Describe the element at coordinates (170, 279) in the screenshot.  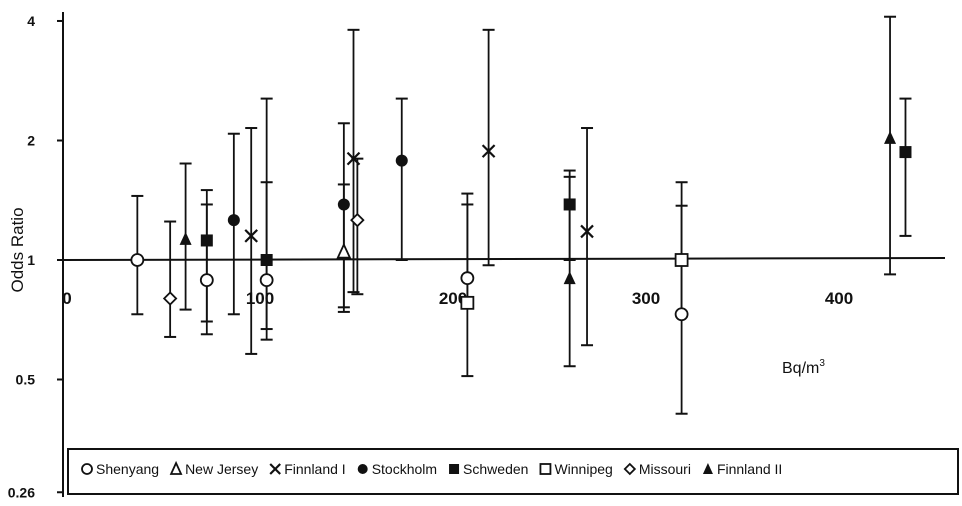
I see `error-bar-missouri` at that location.